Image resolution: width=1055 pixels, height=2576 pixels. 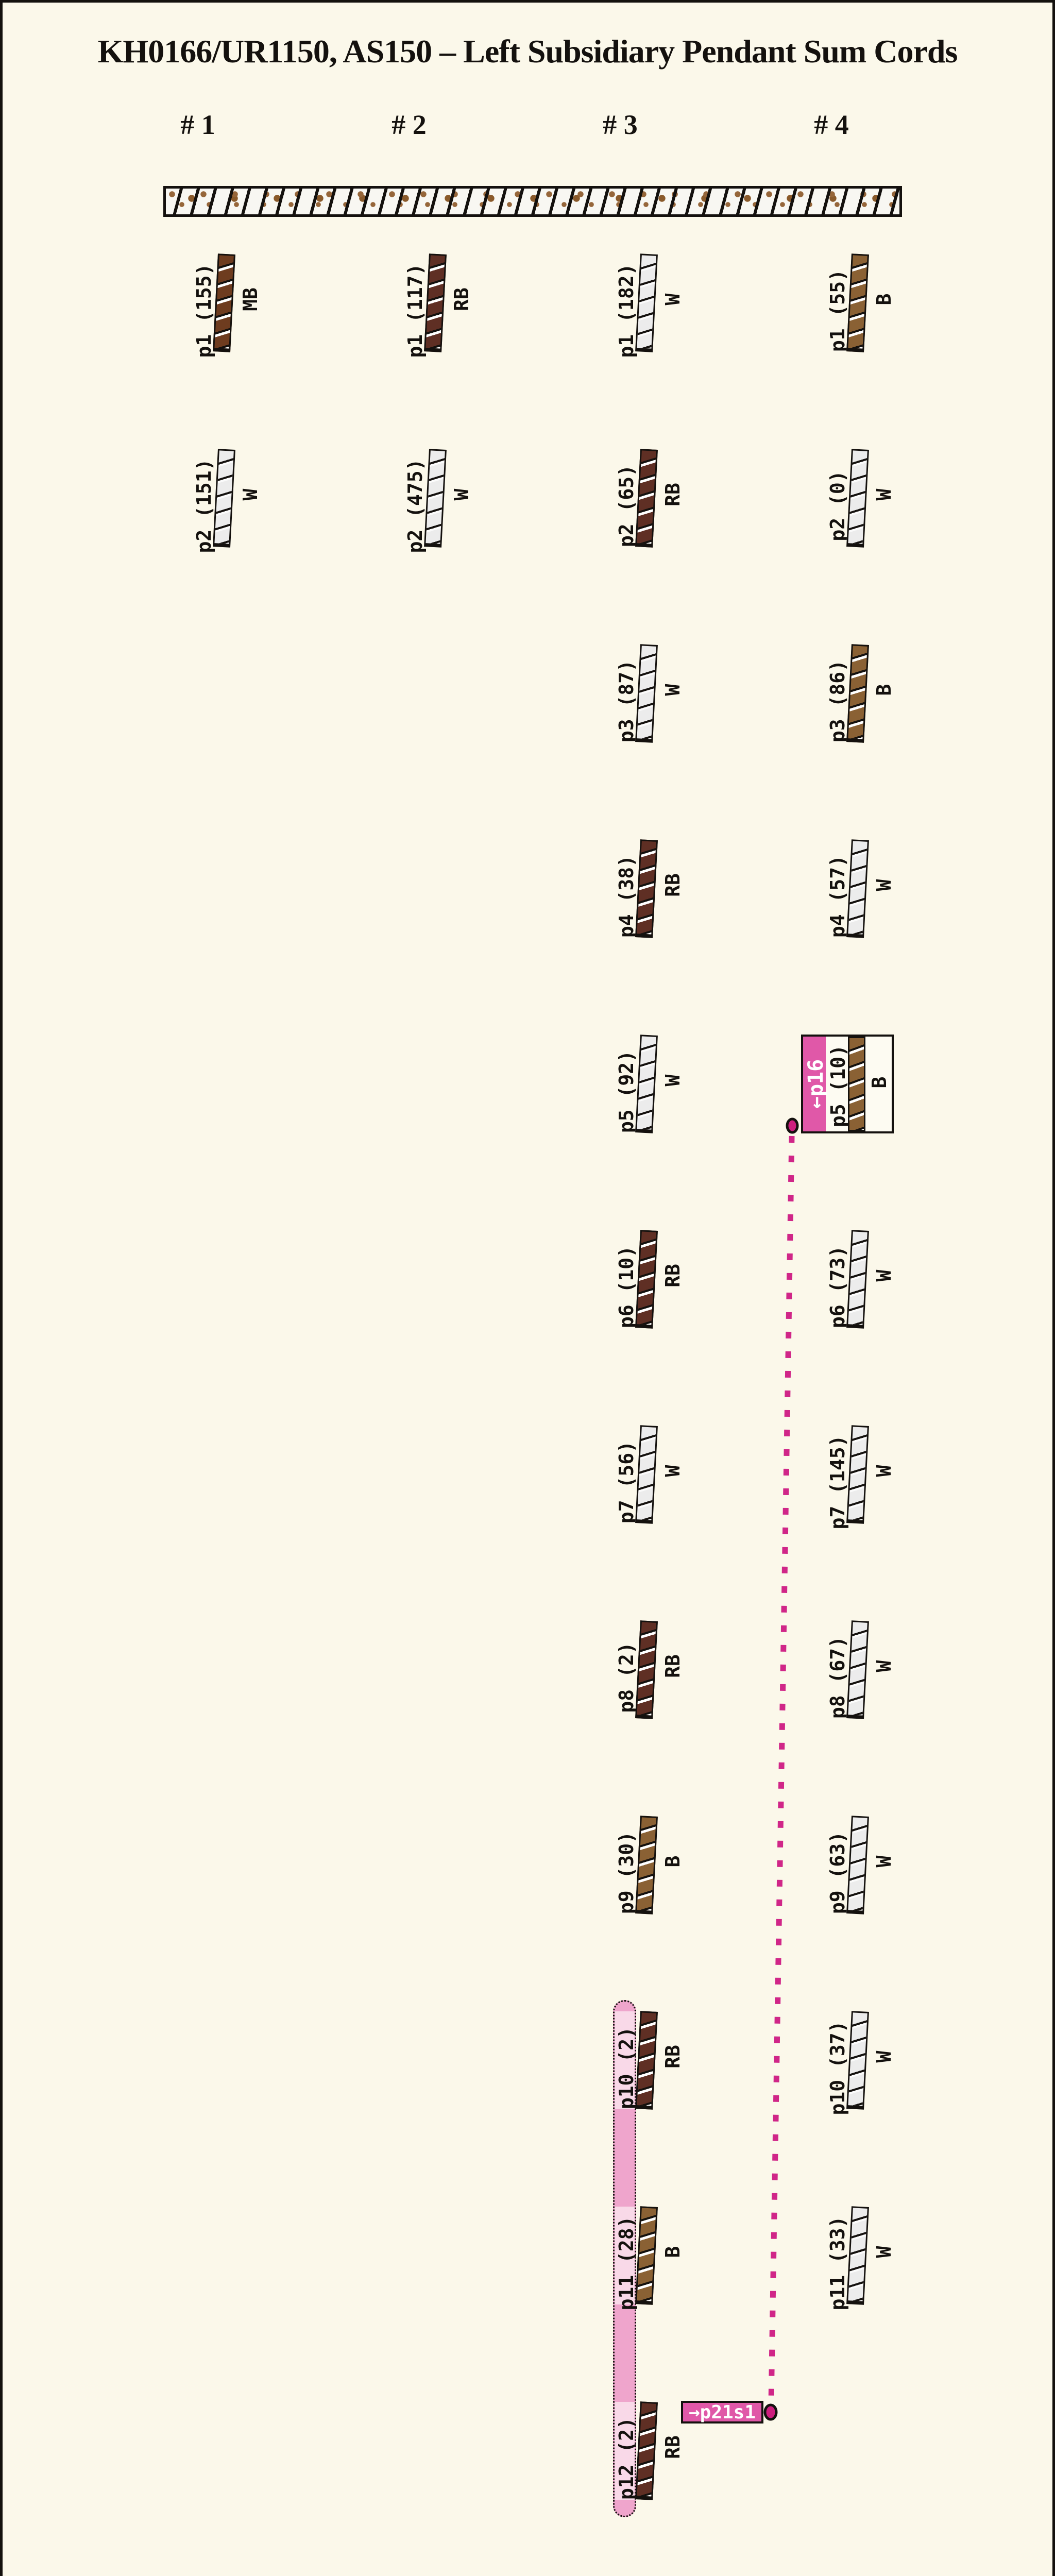 I want to click on sum-group-capsule, so click(x=625, y=2258).